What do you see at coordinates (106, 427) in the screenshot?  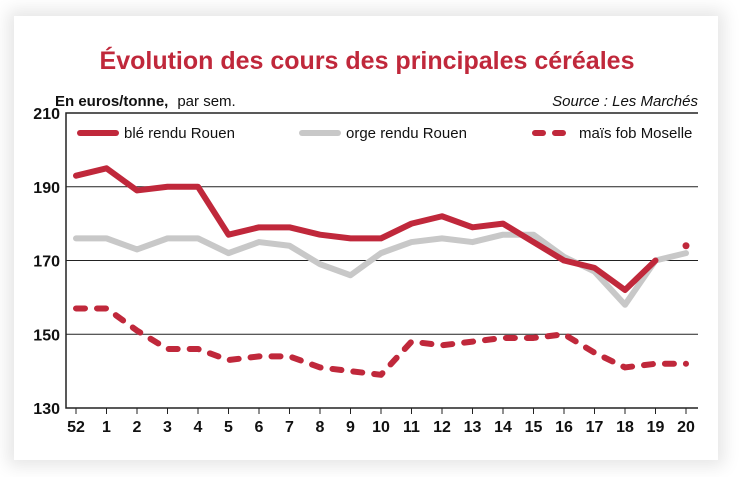 I see `x-tick-label: 1` at bounding box center [106, 427].